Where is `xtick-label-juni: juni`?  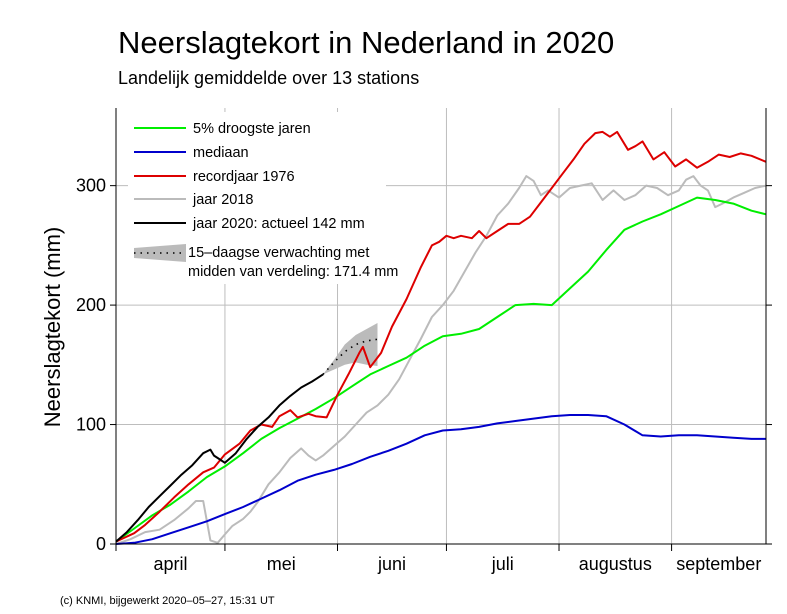
xtick-label-juni: juni is located at coordinates (391, 564).